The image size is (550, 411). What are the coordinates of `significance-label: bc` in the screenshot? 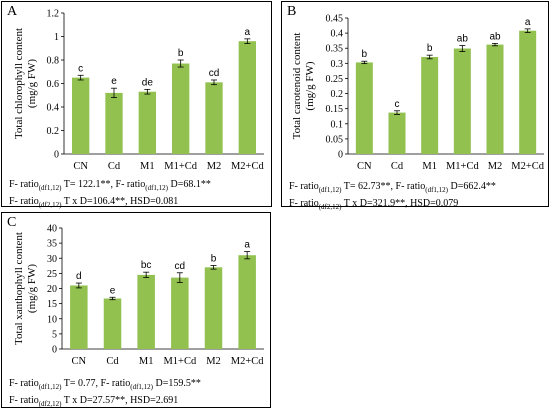 It's located at (146, 265).